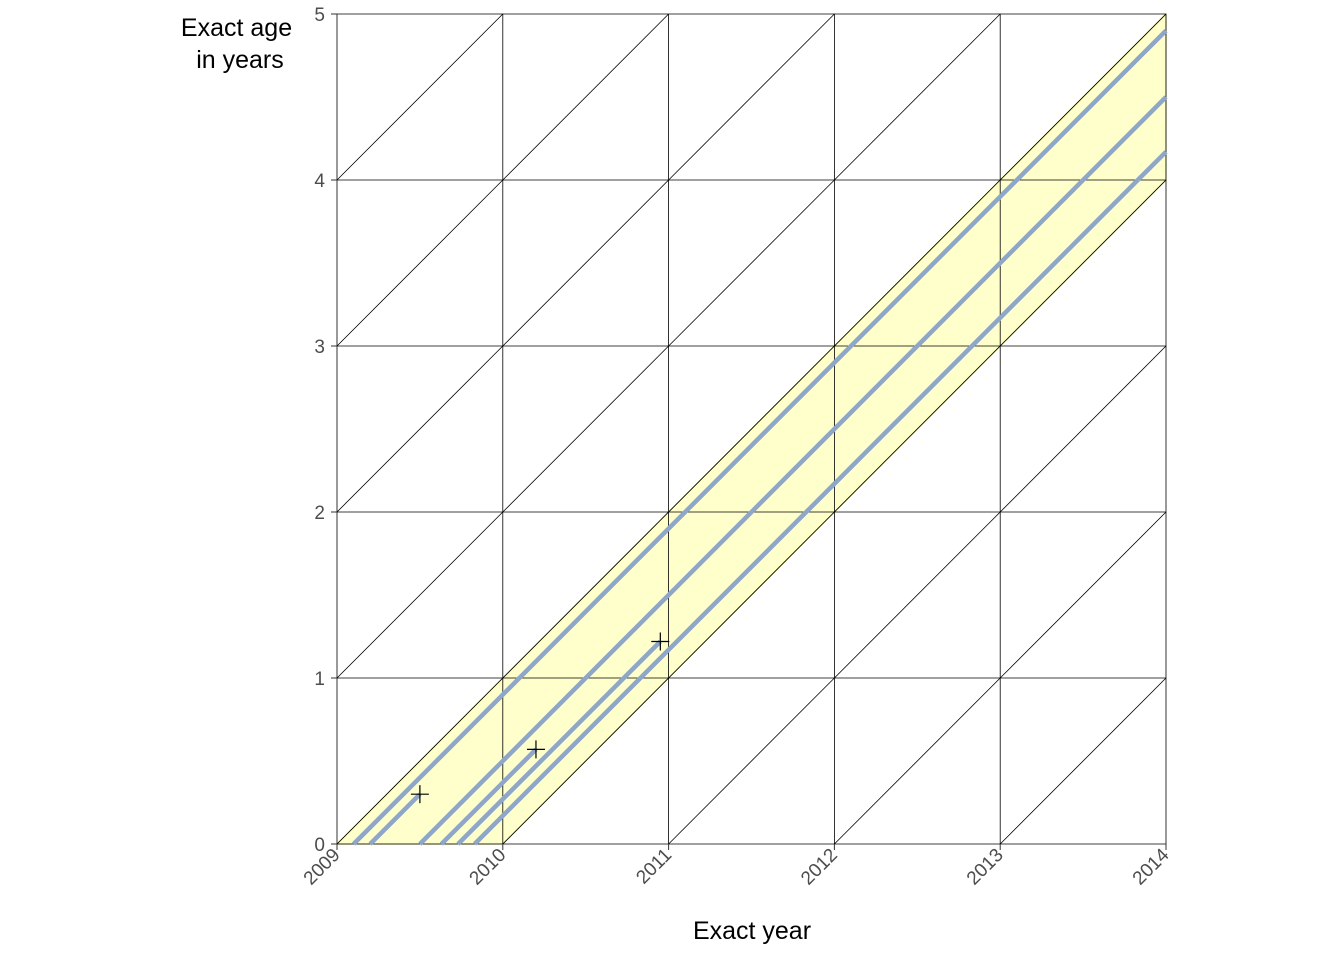  I want to click on y-tick-label: 5, so click(319, 15).